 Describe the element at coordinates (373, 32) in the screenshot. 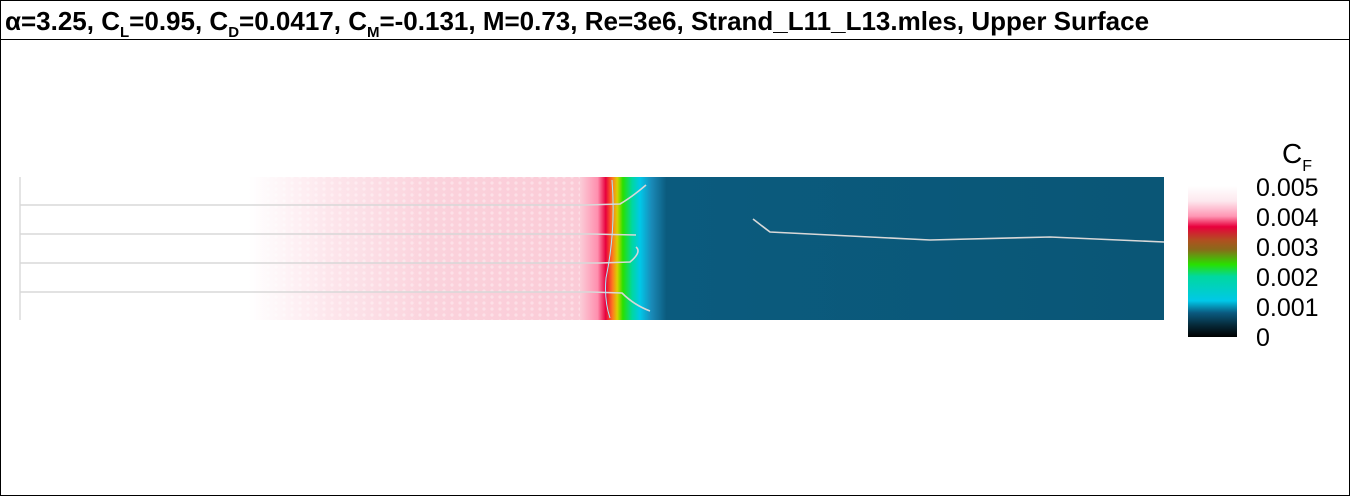

I see `cm-subscript: M` at that location.